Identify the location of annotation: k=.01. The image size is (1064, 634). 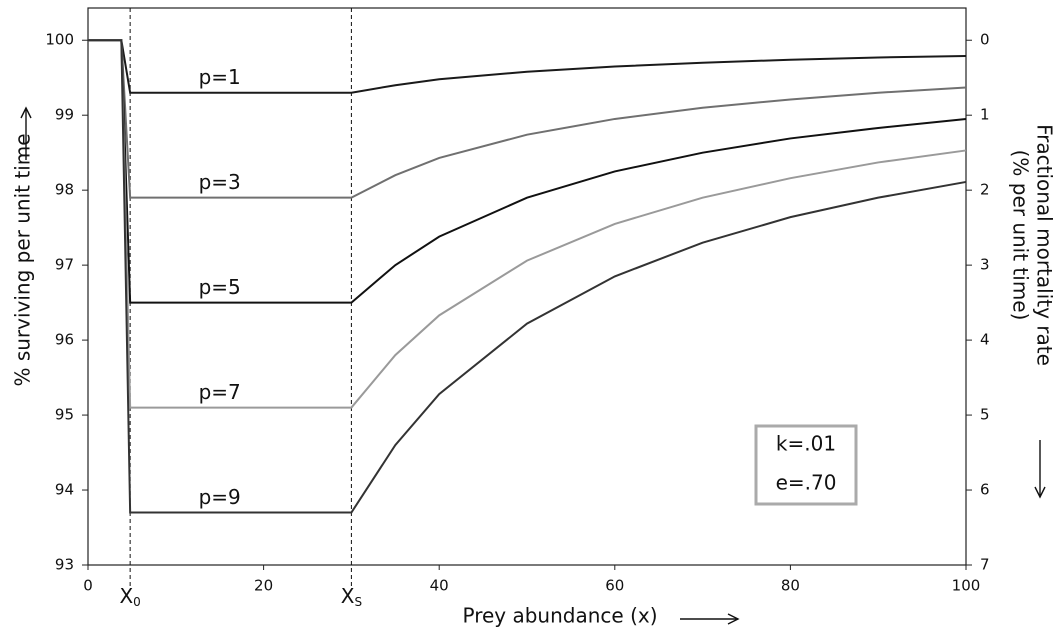
(806, 444).